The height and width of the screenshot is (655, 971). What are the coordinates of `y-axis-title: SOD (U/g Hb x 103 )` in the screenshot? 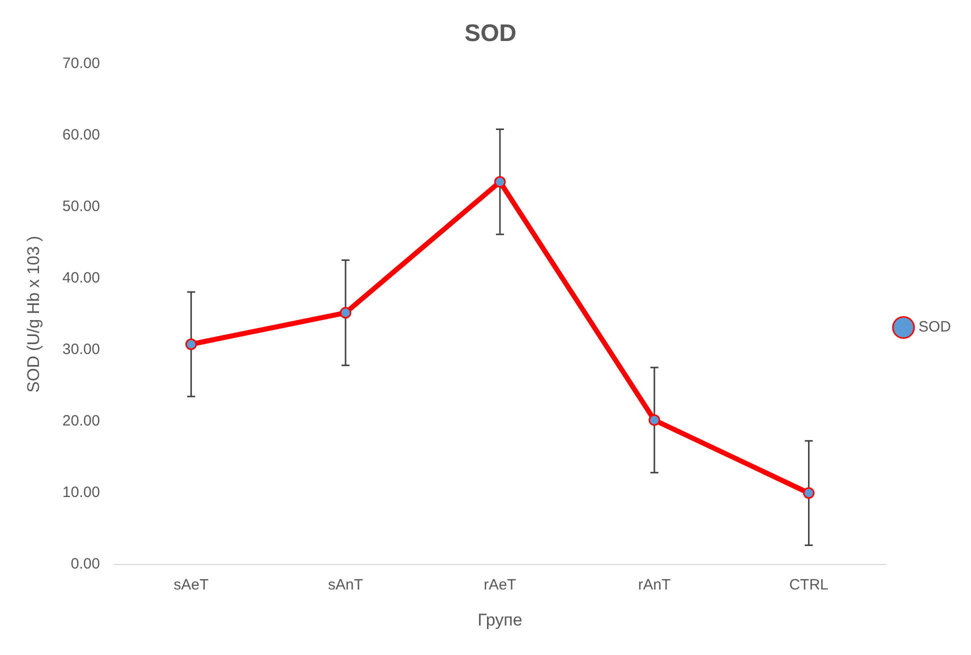 It's located at (33, 314).